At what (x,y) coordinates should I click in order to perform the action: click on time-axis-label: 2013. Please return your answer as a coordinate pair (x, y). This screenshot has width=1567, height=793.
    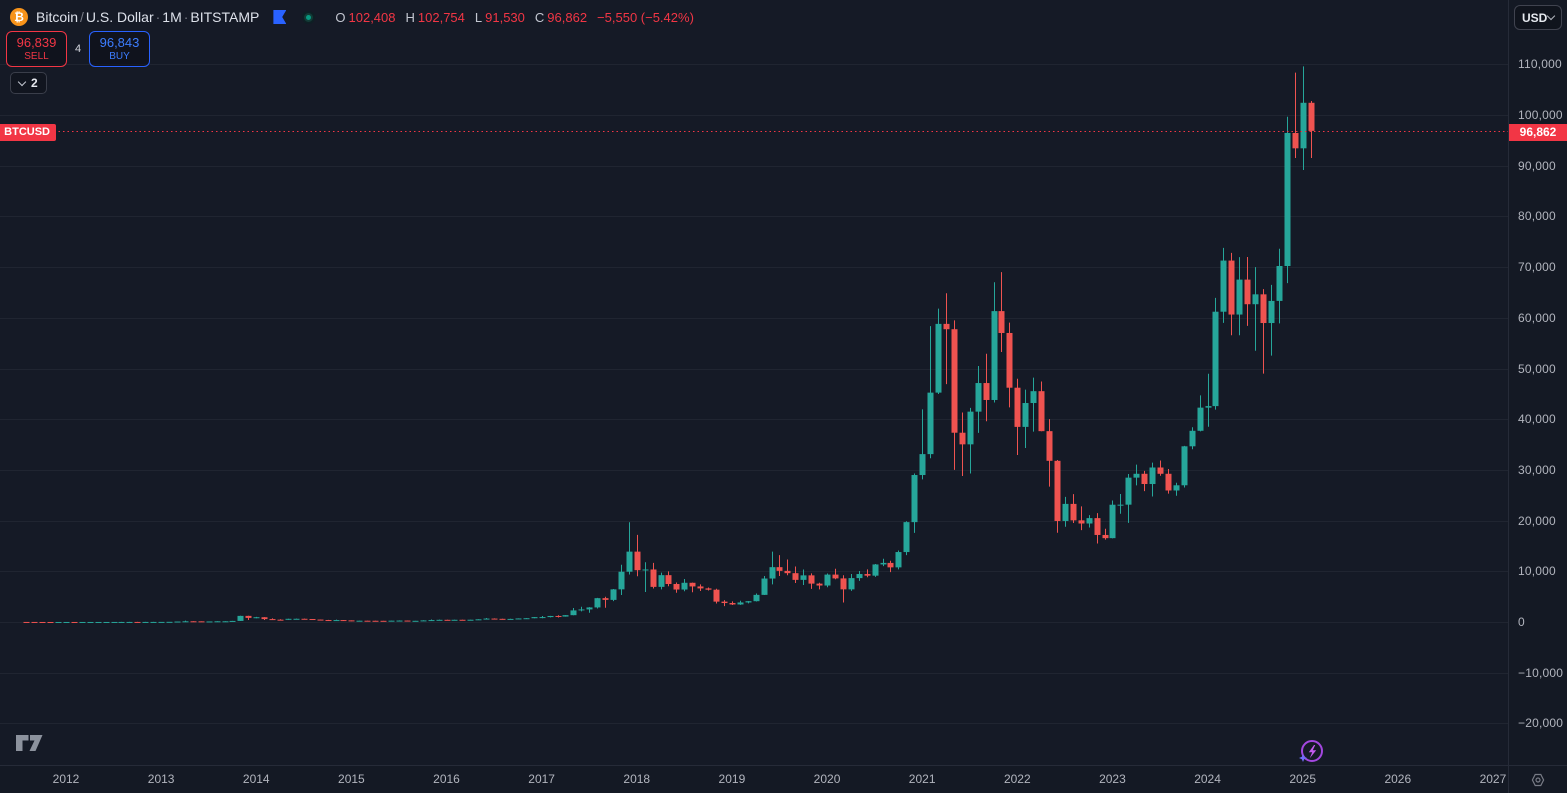
    Looking at the image, I should click on (161, 779).